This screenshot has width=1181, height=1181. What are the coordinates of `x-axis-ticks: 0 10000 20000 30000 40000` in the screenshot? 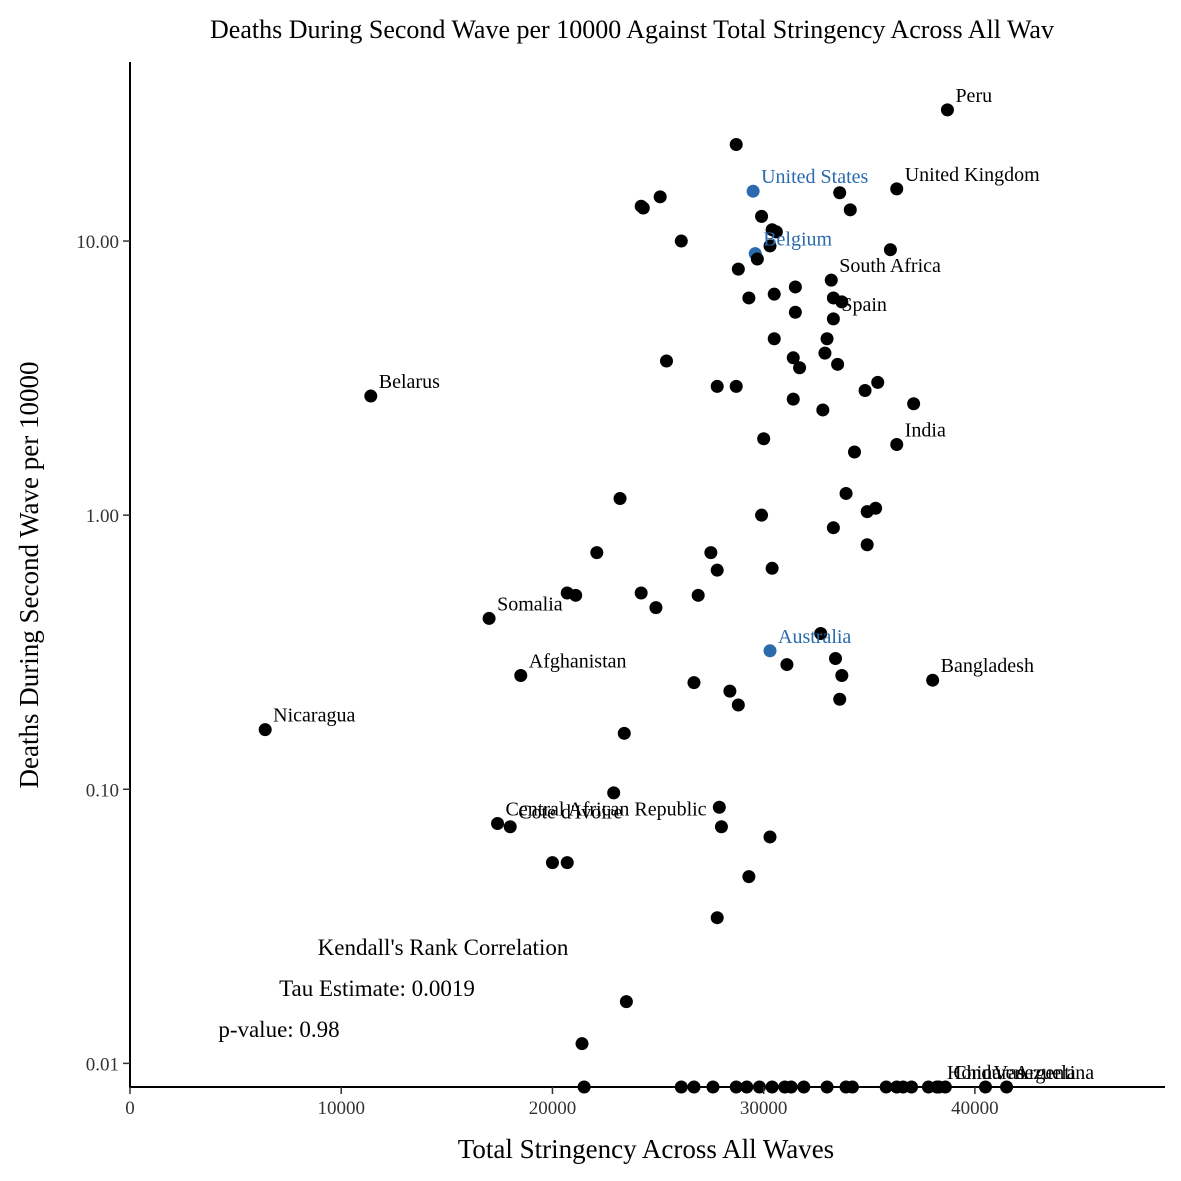 It's located at (562, 1103).